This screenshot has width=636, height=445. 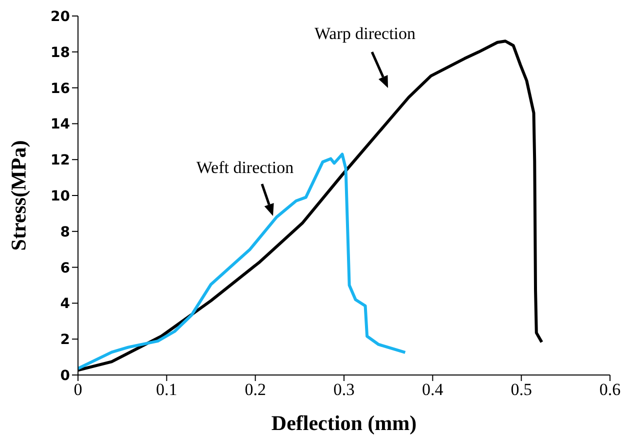 I want to click on x-tick-label: 0.2, so click(x=255, y=390).